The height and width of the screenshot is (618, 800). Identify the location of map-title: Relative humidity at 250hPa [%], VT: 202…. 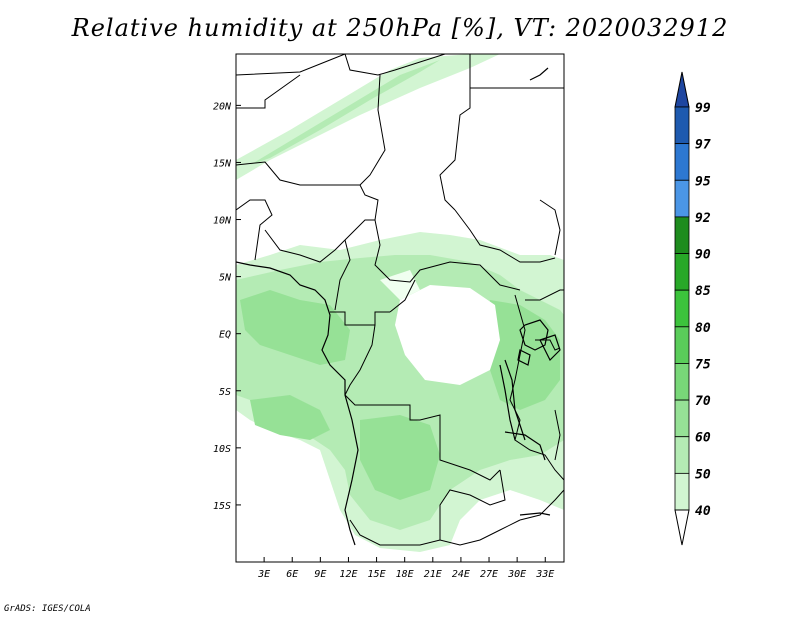
(400, 28).